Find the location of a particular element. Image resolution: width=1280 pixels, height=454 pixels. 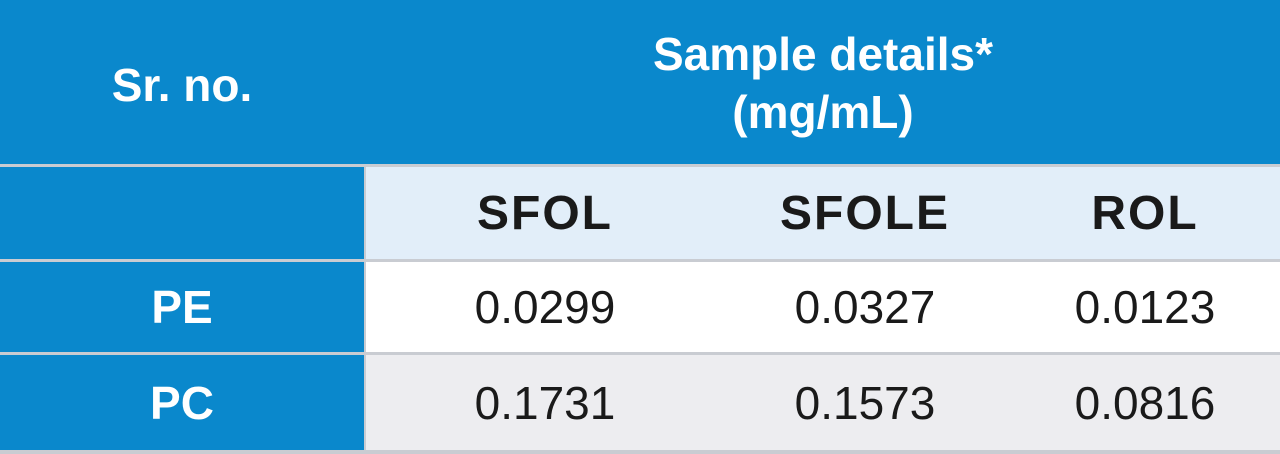

sample-details-unit: (mg/mL) is located at coordinates (823, 111).